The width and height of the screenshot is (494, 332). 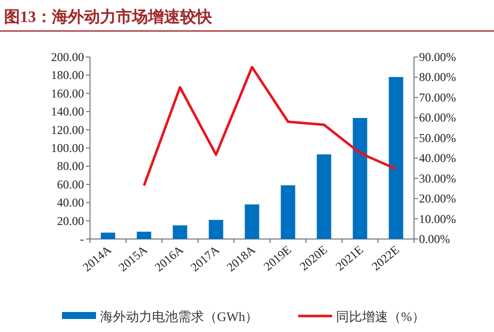 What do you see at coordinates (67, 93) in the screenshot?
I see `y-tick-label: 160.00` at bounding box center [67, 93].